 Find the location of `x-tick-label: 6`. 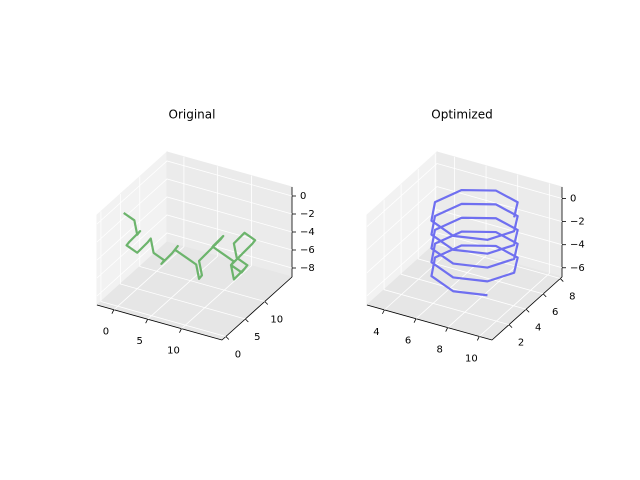

x-tick-label: 6 is located at coordinates (408, 341).